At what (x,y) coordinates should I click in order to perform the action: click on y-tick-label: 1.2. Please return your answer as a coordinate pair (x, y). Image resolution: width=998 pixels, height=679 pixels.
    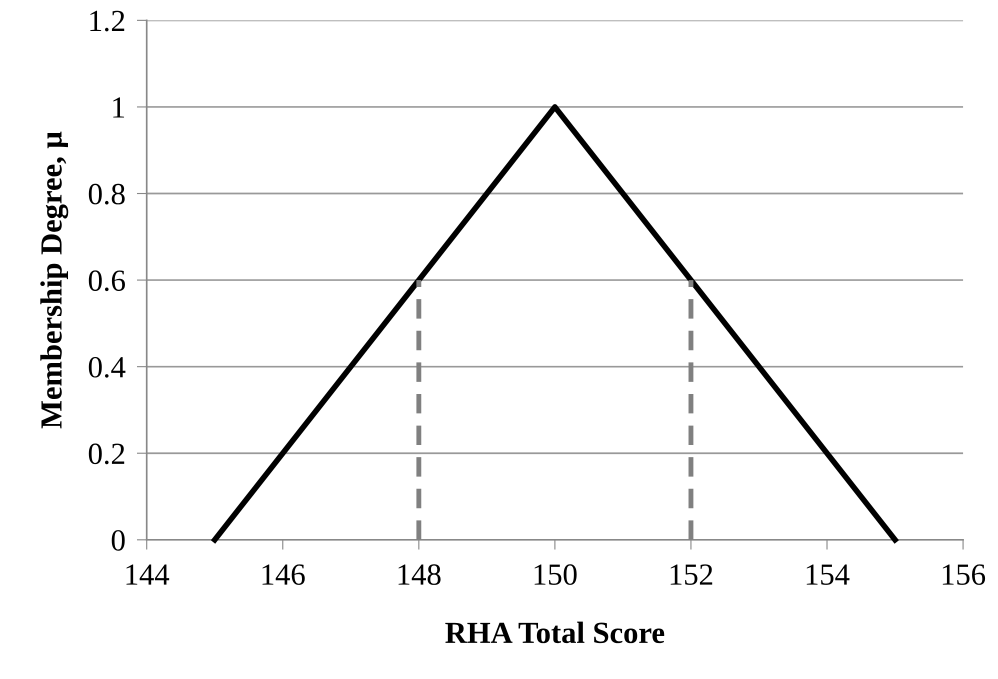
    Looking at the image, I should click on (107, 21).